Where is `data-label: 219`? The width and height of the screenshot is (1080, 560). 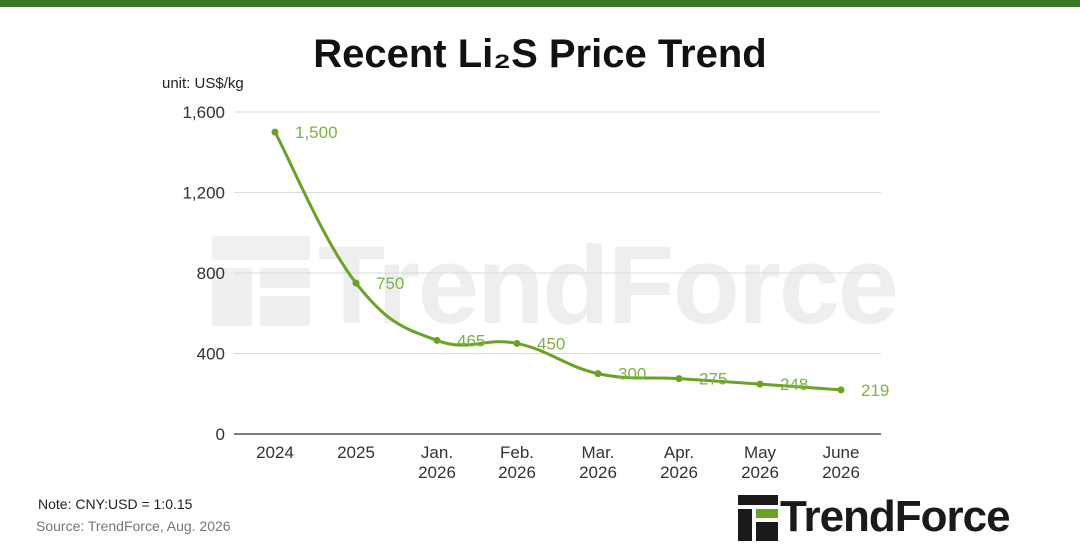
data-label: 219 is located at coordinates (875, 390).